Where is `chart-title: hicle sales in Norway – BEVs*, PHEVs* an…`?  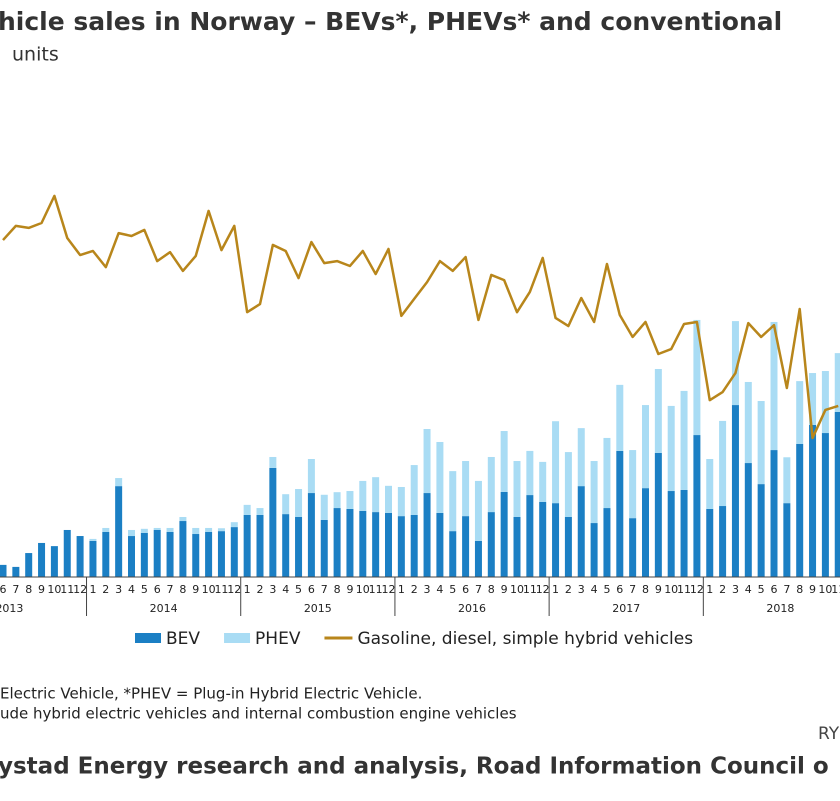
chart-title: hicle sales in Norway – BEVs*, PHEVs* an… is located at coordinates (391, 21).